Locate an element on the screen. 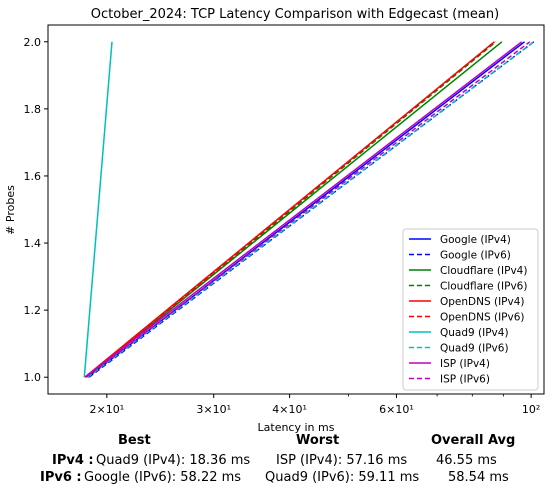 The height and width of the screenshot is (496, 551). x-axis-label: Latency in ms is located at coordinates (296, 427).